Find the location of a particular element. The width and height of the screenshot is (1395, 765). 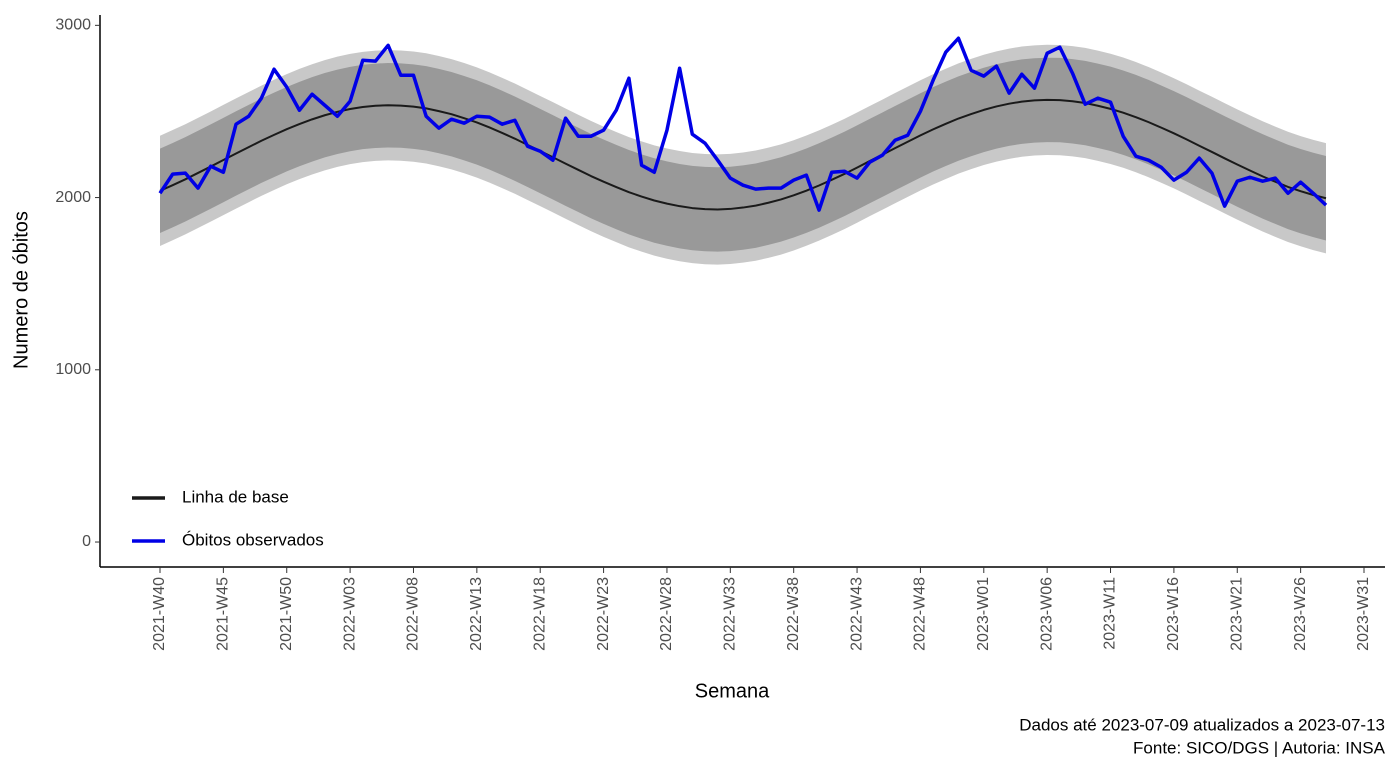

x-tick-label: 2022-W13 is located at coordinates (476, 614).